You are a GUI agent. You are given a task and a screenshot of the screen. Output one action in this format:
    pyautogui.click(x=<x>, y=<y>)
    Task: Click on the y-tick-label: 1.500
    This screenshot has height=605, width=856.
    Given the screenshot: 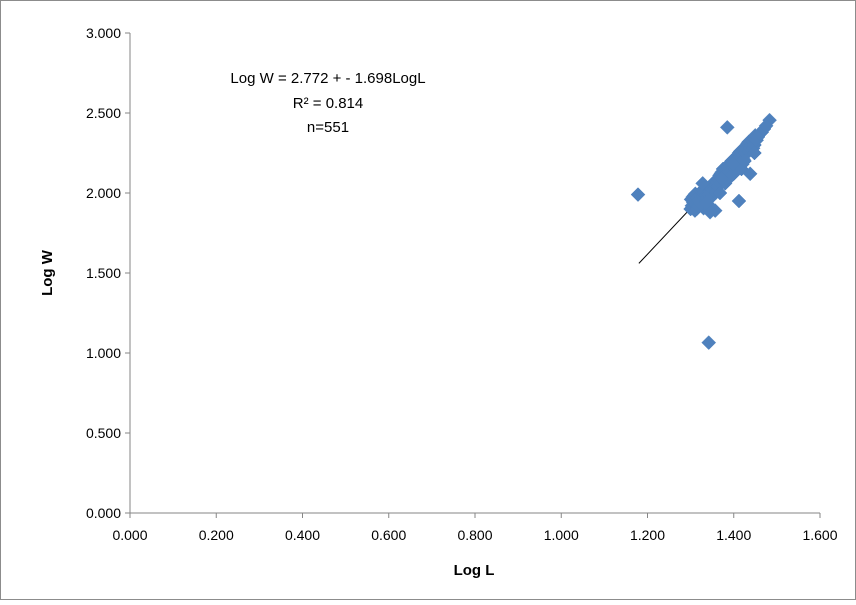 What is the action you would take?
    pyautogui.click(x=103, y=273)
    